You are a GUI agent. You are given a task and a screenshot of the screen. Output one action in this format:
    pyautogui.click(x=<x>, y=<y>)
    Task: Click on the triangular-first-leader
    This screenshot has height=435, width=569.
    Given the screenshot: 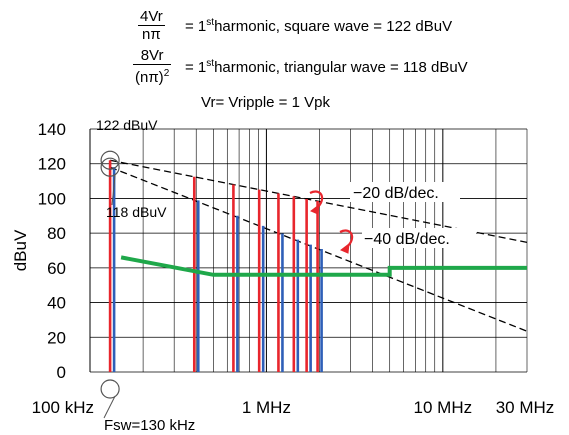 What is the action you would take?
    pyautogui.click(x=113, y=190)
    